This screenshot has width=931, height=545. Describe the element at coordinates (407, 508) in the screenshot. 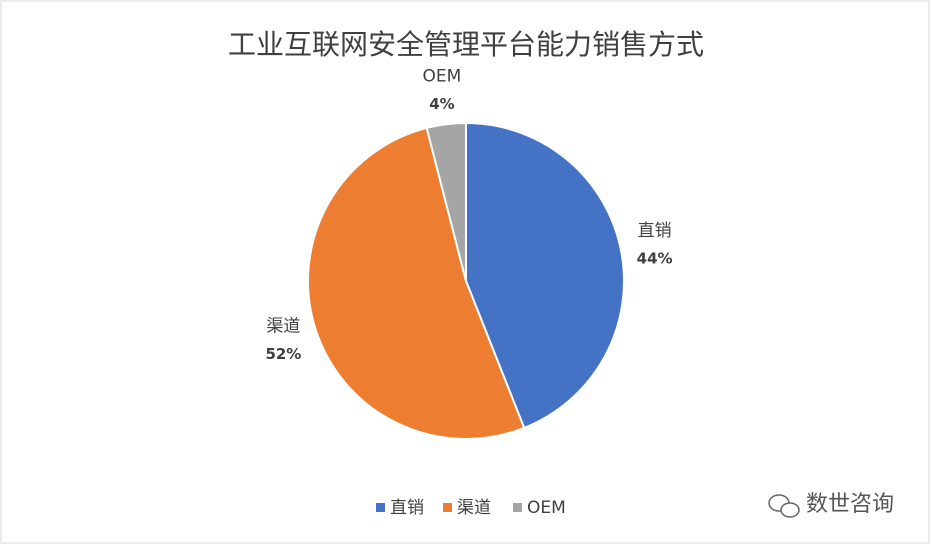

I see `legend-label: 直销` at that location.